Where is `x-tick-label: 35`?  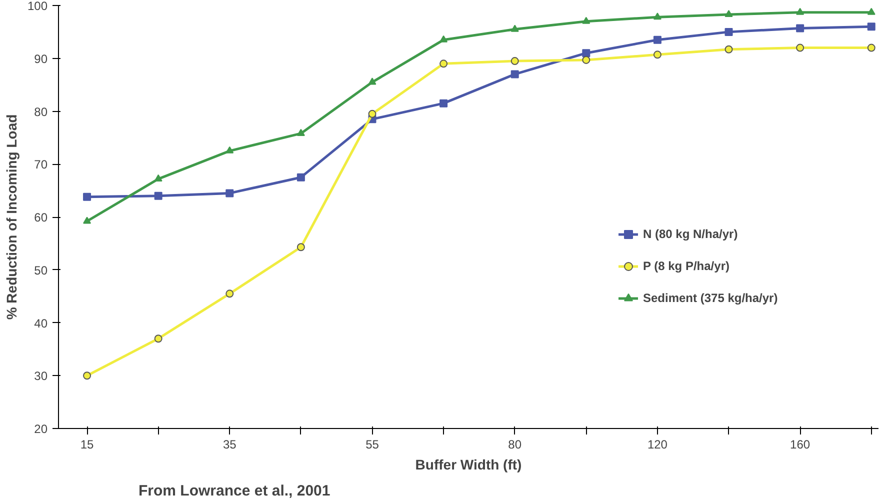 x-tick-label: 35 is located at coordinates (229, 445).